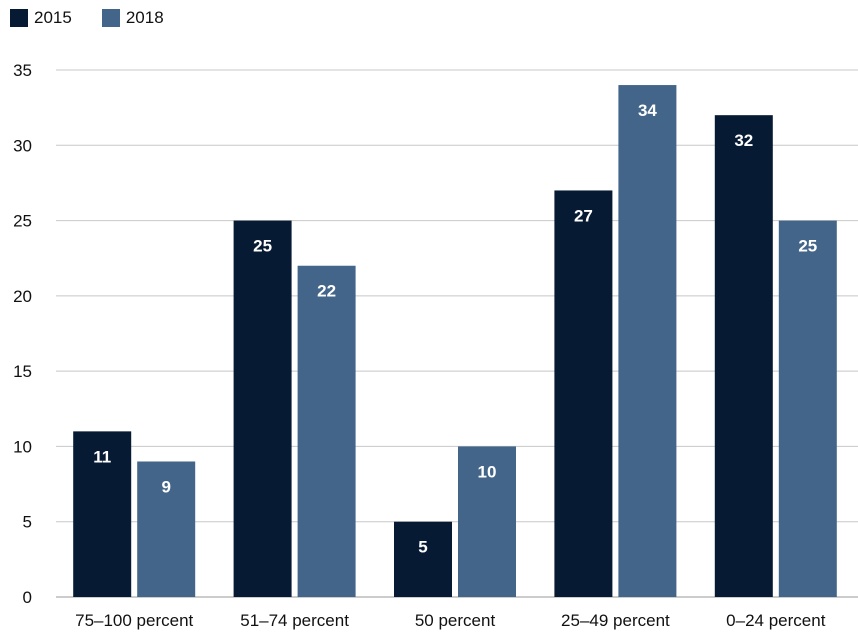 The width and height of the screenshot is (858, 632). What do you see at coordinates (22, 334) in the screenshot?
I see `y-axis-ticks: 0 5 10 15 20 25 30 35` at bounding box center [22, 334].